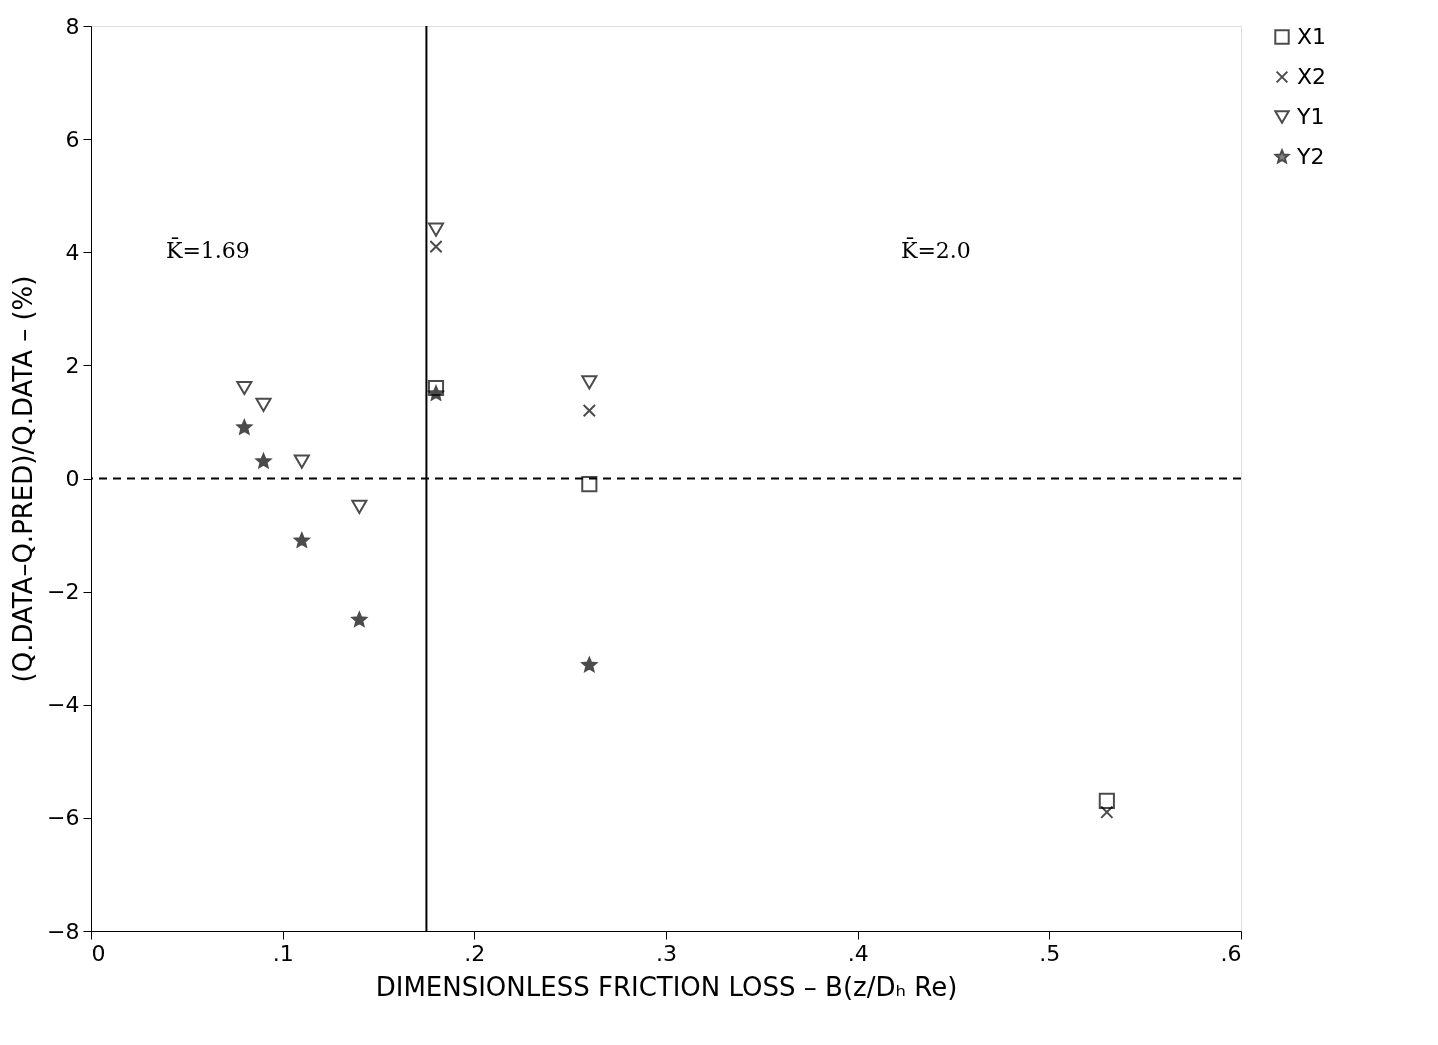  I want to click on y-tick-label: 2, so click(72, 365).